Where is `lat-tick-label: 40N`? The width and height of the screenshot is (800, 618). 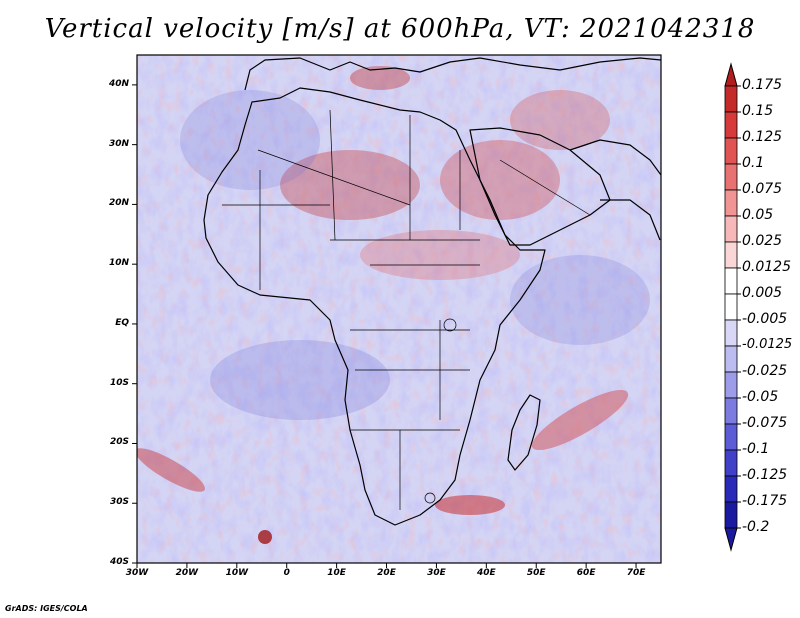 lat-tick-label: 40N is located at coordinates (118, 83).